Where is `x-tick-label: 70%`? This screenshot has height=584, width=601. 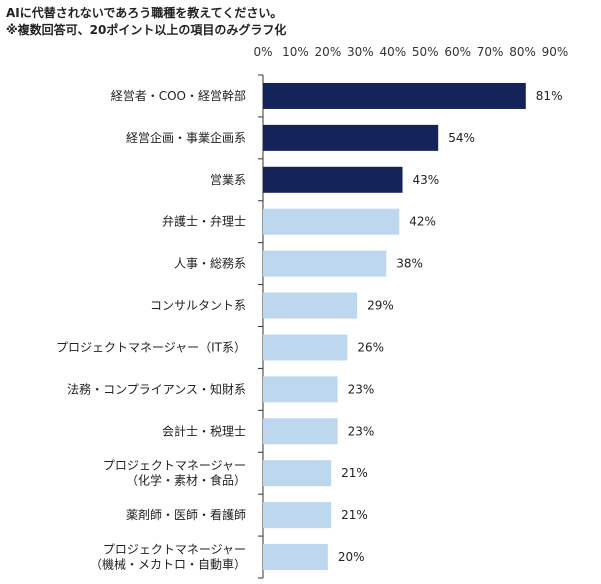
x-tick-label: 70% is located at coordinates (490, 52).